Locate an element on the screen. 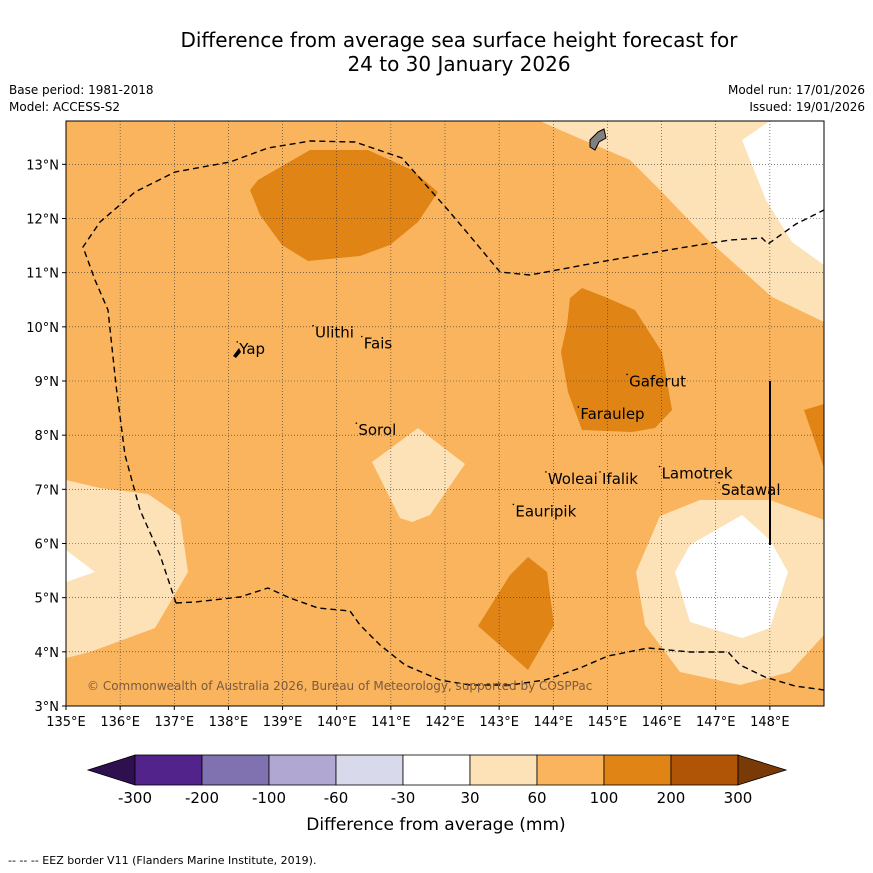 Image resolution: width=873 pixels, height=873 pixels. place-label: Woleai is located at coordinates (573, 479).